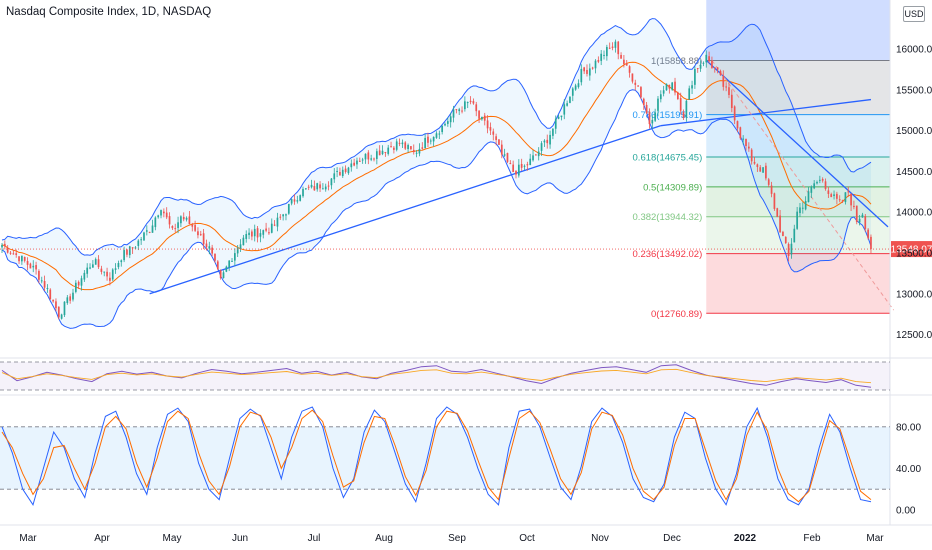  I want to click on currency-button: USD, so click(914, 14).